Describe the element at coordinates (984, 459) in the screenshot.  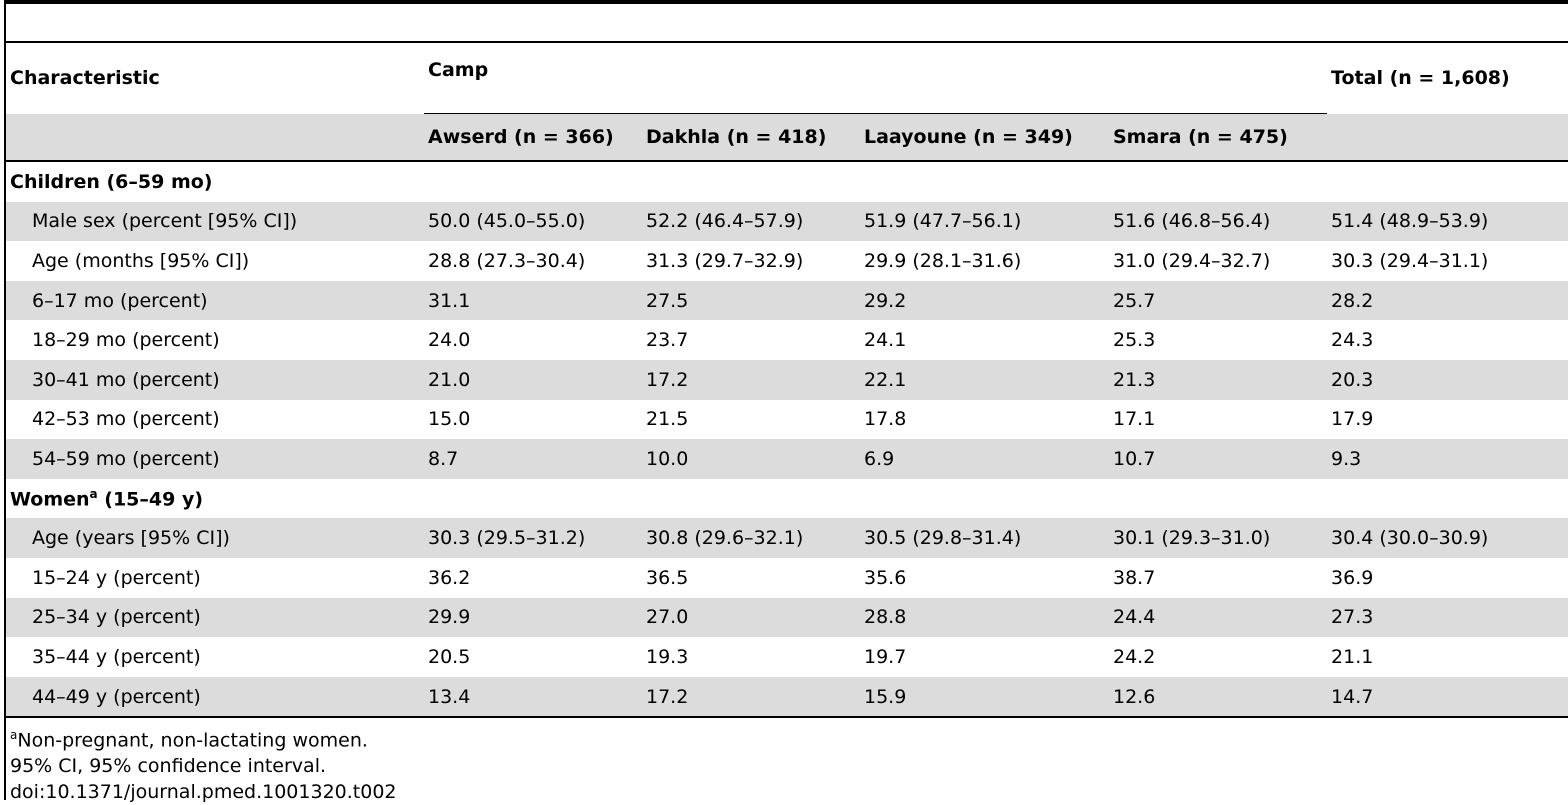
I see `cell: 6.9` at that location.